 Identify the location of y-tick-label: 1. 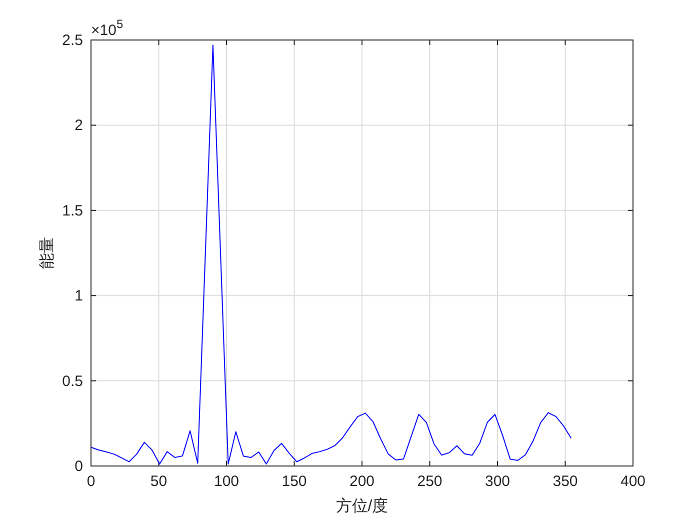
(78, 296).